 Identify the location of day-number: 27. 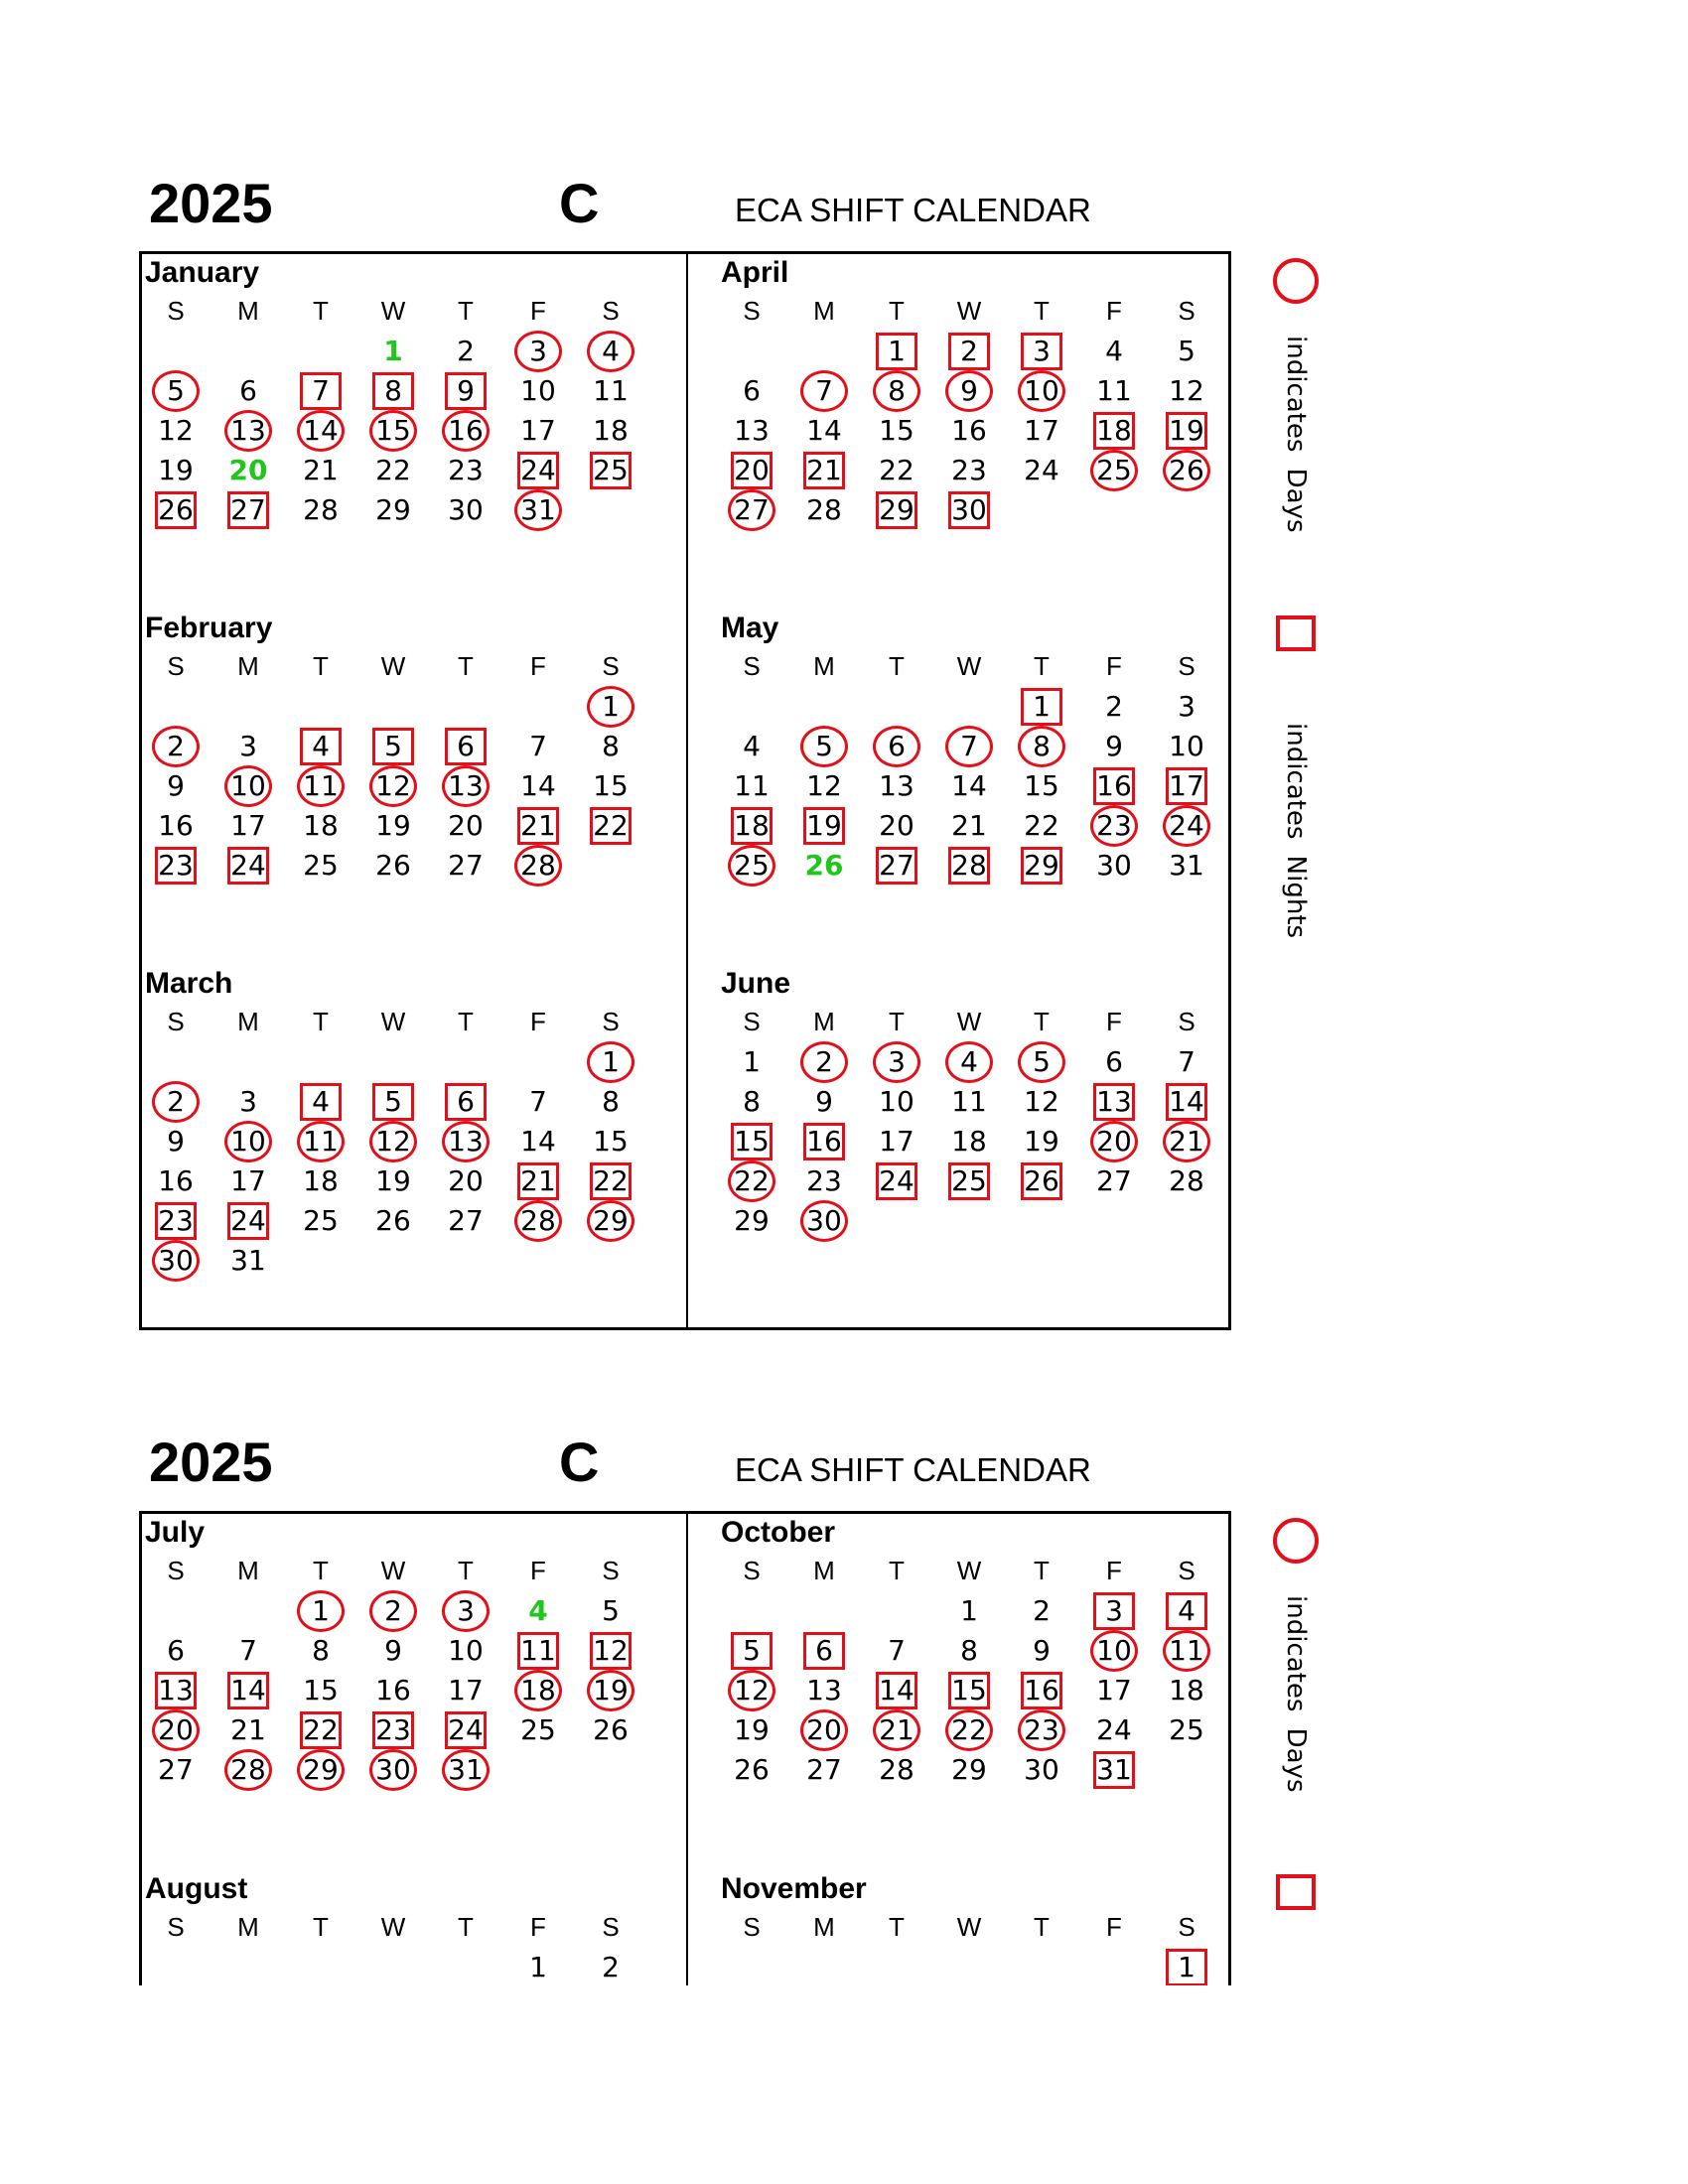
(248, 509).